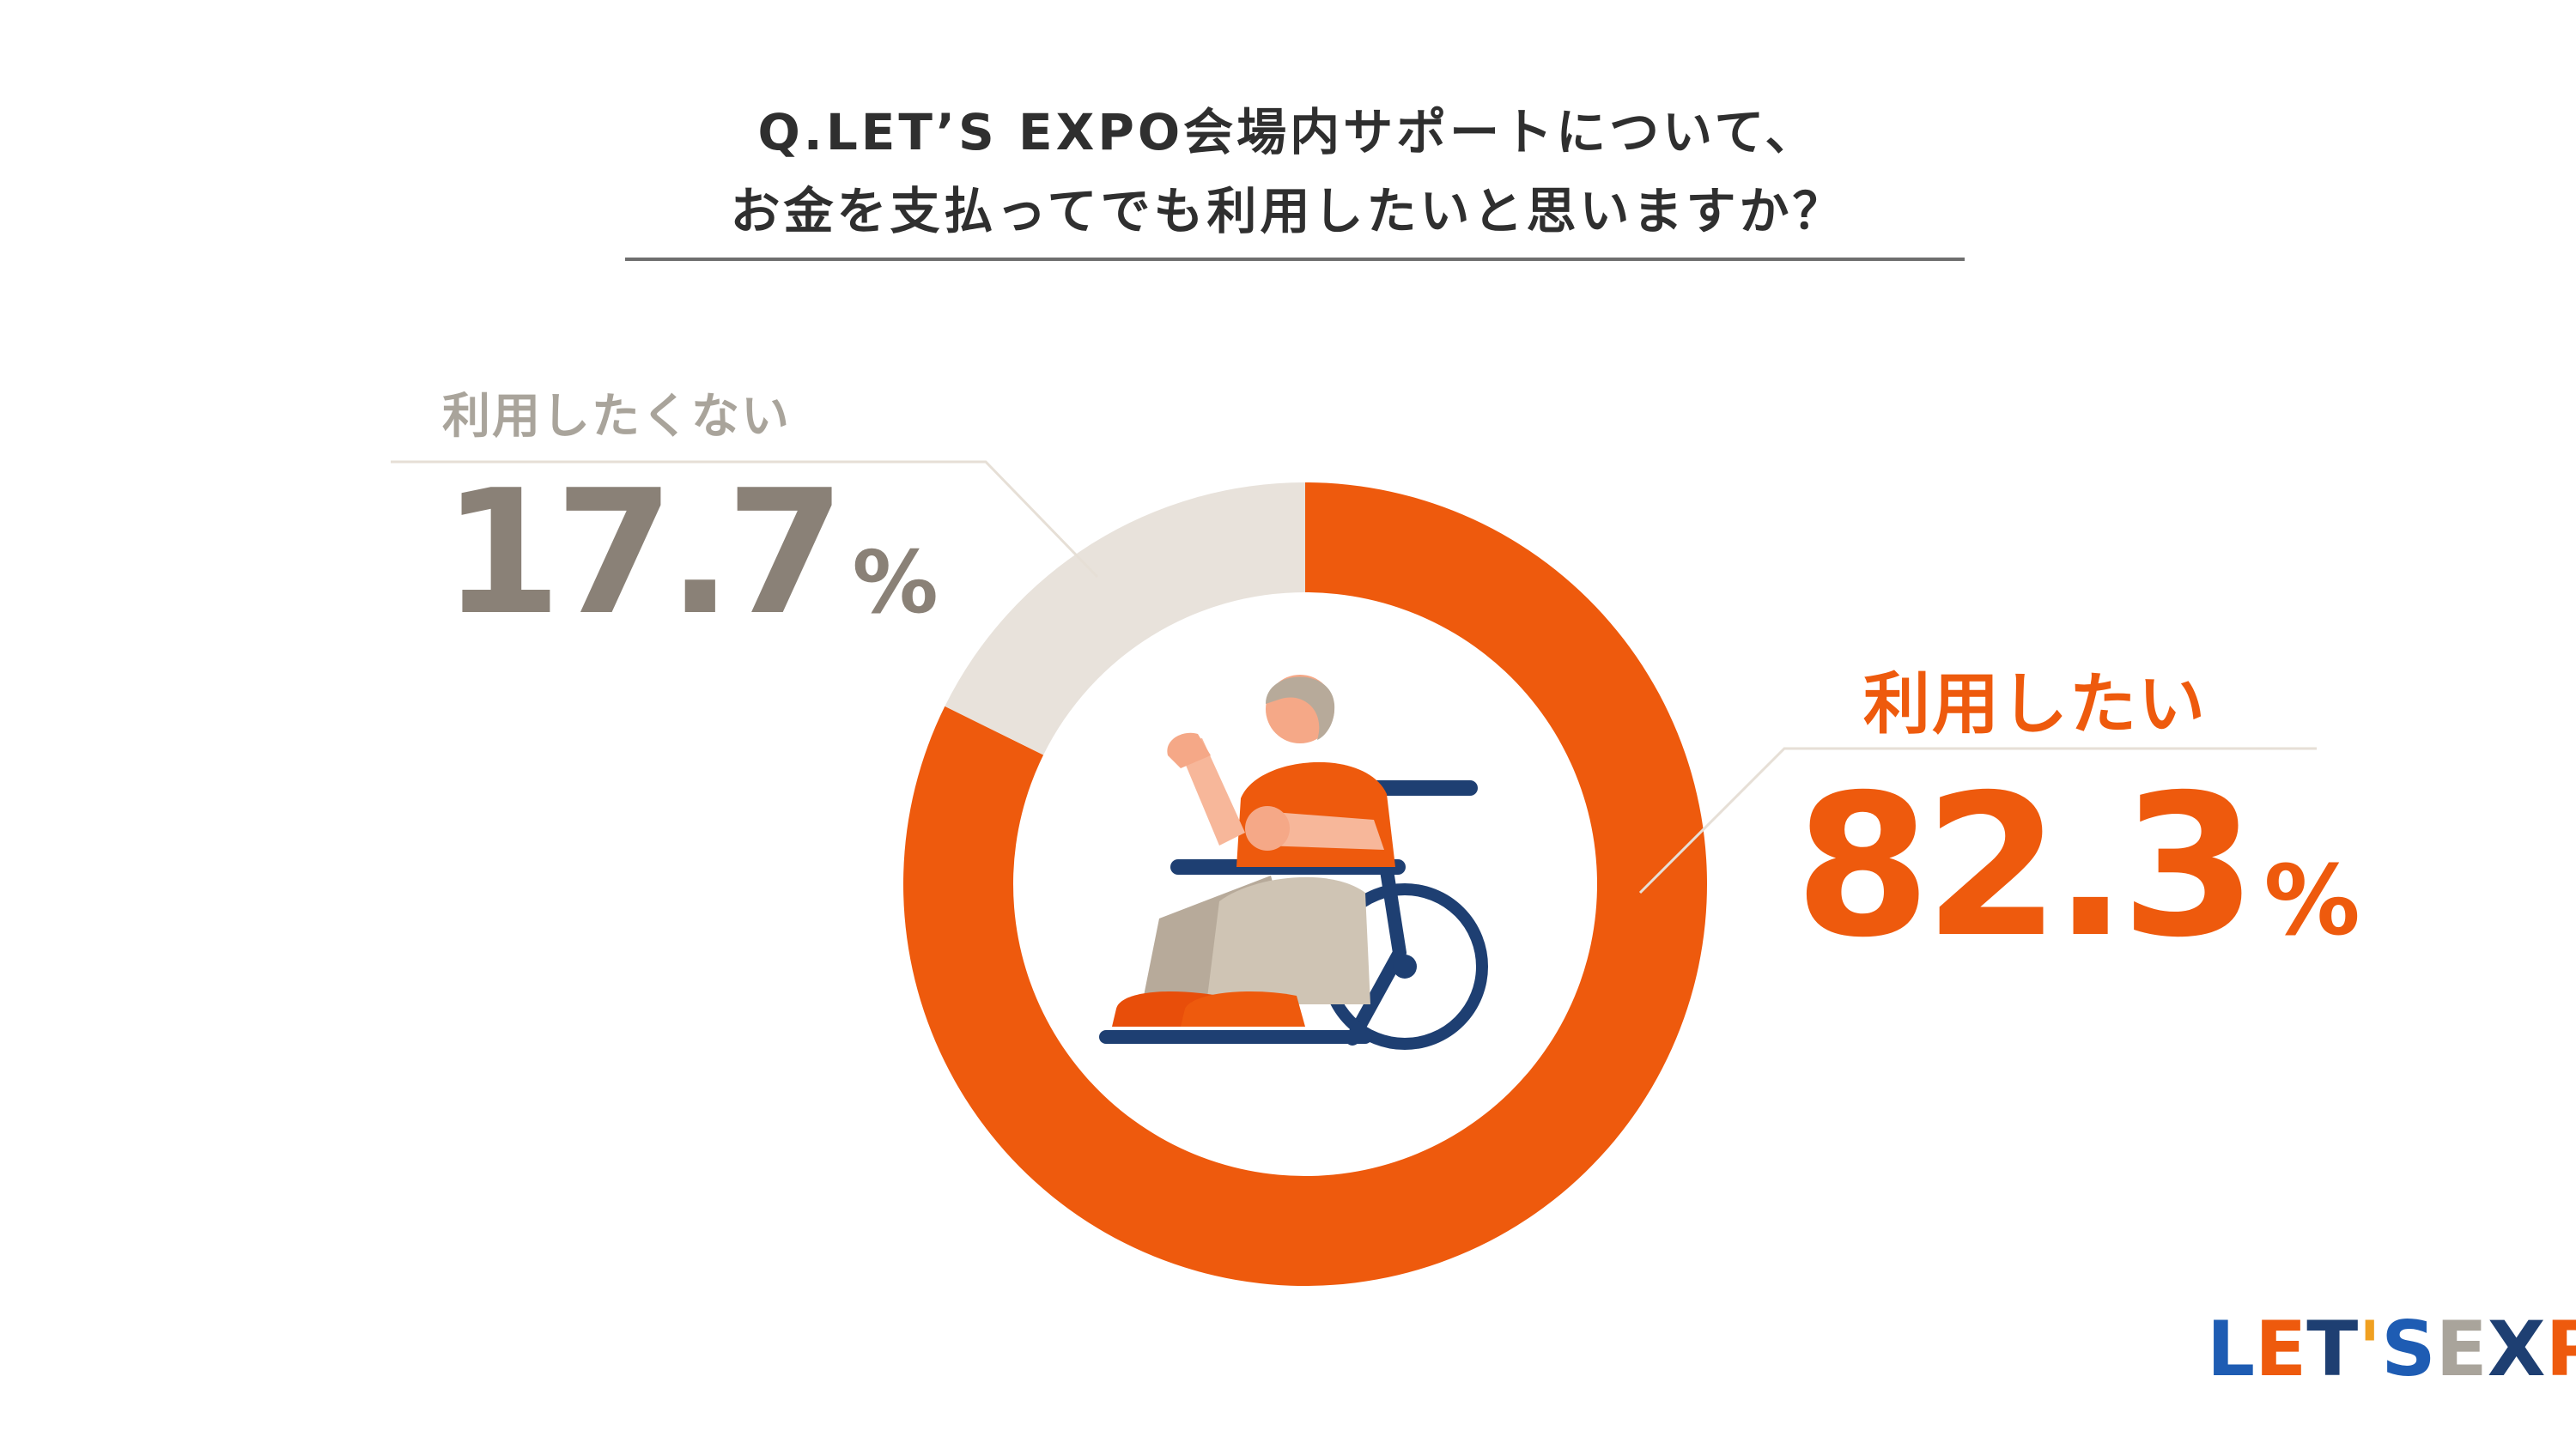 The height and width of the screenshot is (1449, 2576). What do you see at coordinates (896, 582) in the screenshot?
I see `label-no-unit: %` at bounding box center [896, 582].